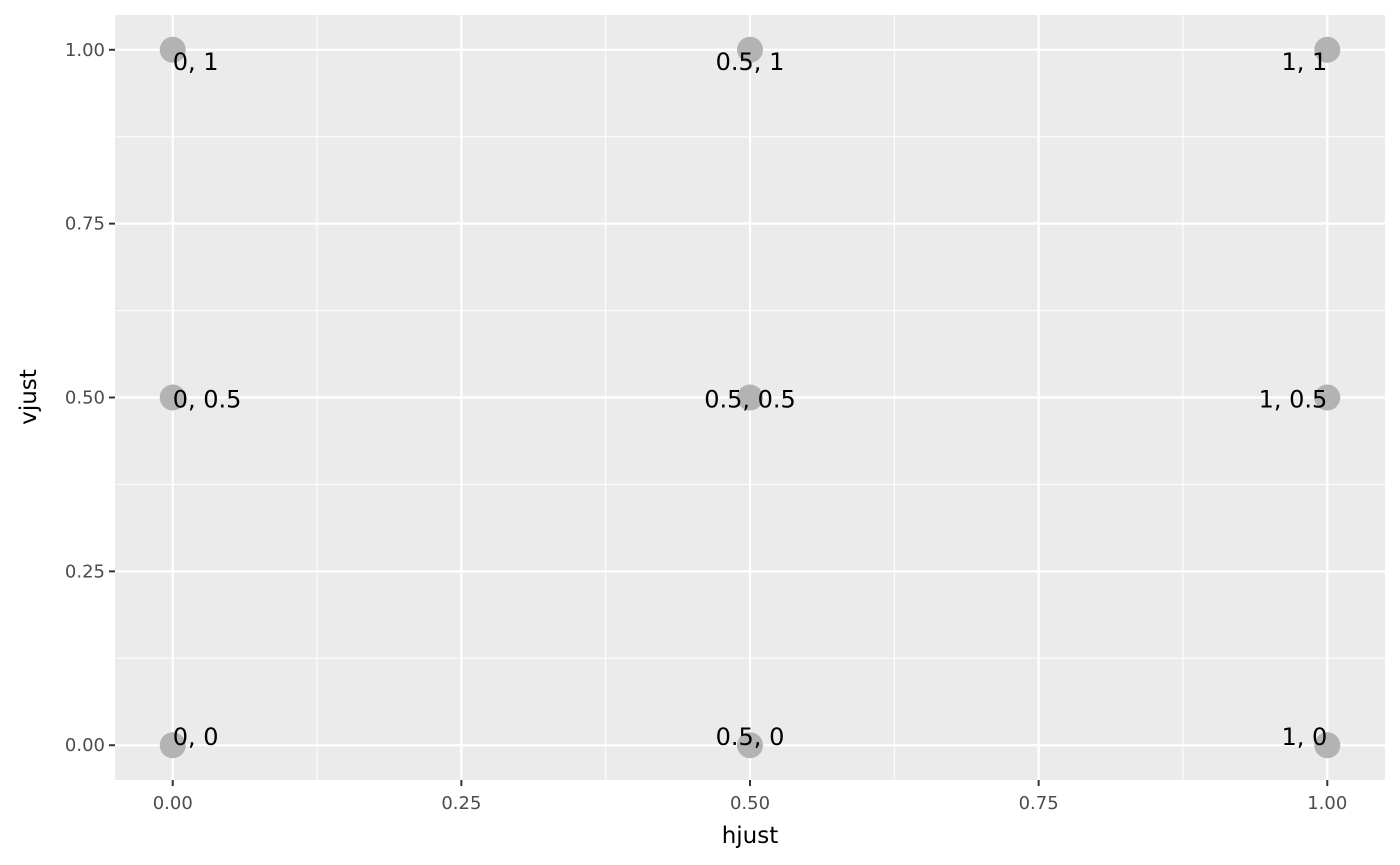  I want to click on point-label: 1, 0, so click(1304, 737).